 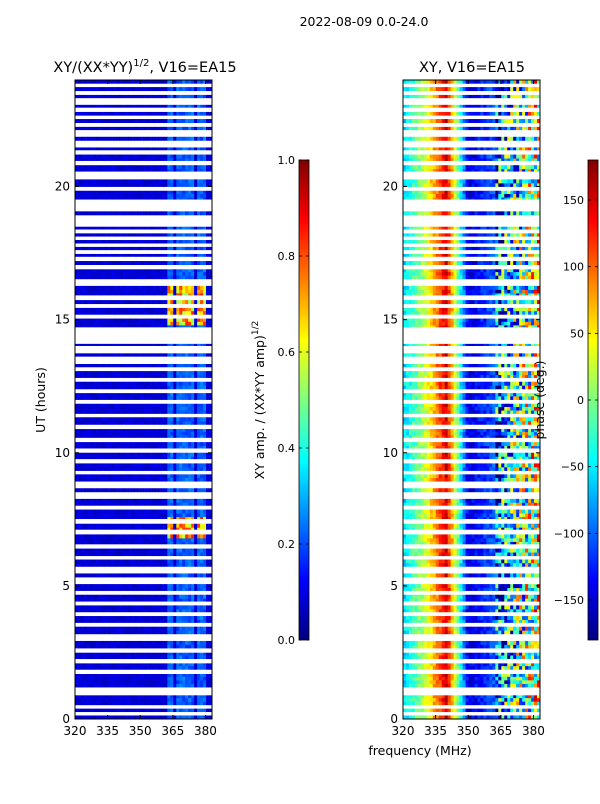 I want to click on y-tick-label: 0, so click(x=66, y=719).